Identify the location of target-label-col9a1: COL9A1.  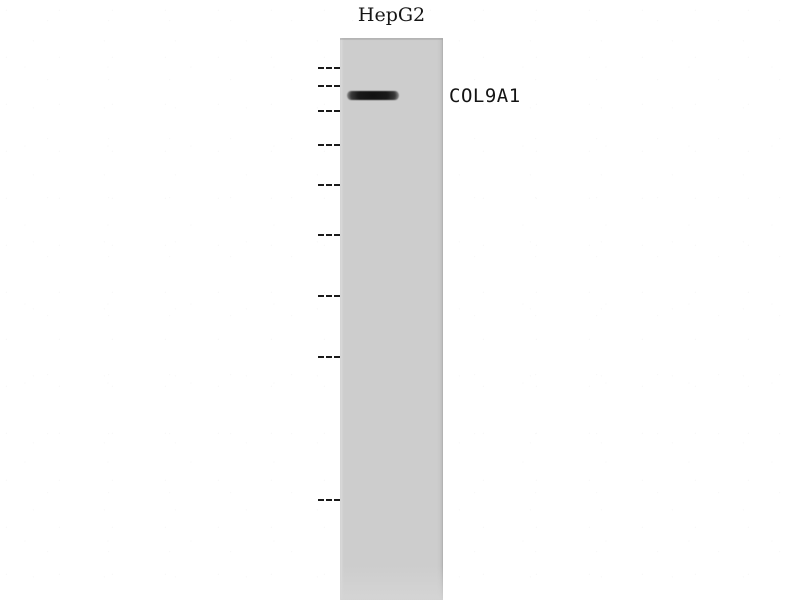
(485, 96).